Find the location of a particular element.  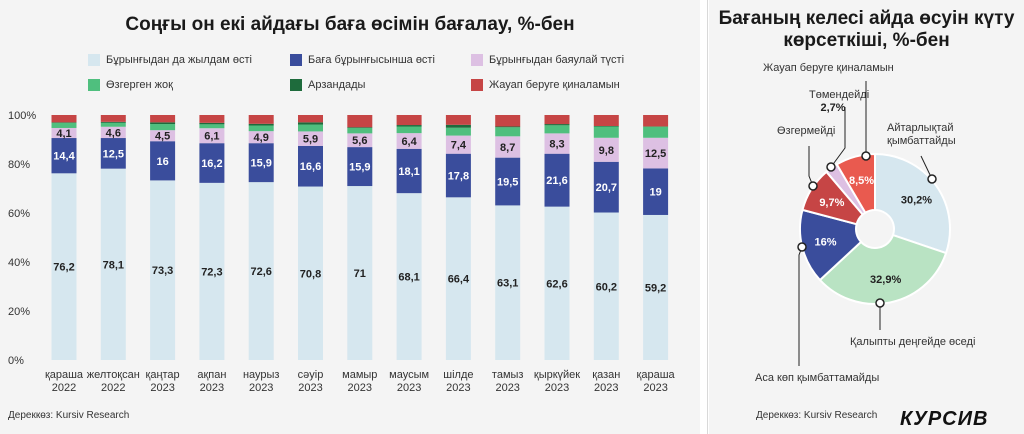

x-tick-label: ақпан is located at coordinates (211, 375).